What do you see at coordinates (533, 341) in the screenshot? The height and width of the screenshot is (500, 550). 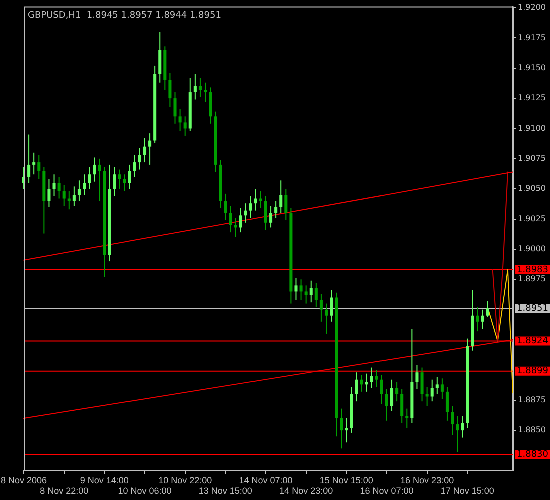 I see `ref-line-label: 1.8924` at bounding box center [533, 341].